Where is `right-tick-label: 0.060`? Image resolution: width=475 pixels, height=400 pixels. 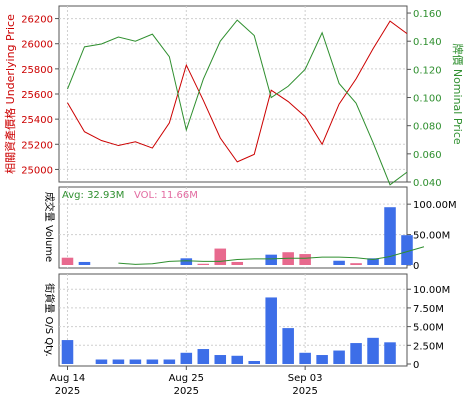
right-tick-label: 0.060 is located at coordinates (427, 155).